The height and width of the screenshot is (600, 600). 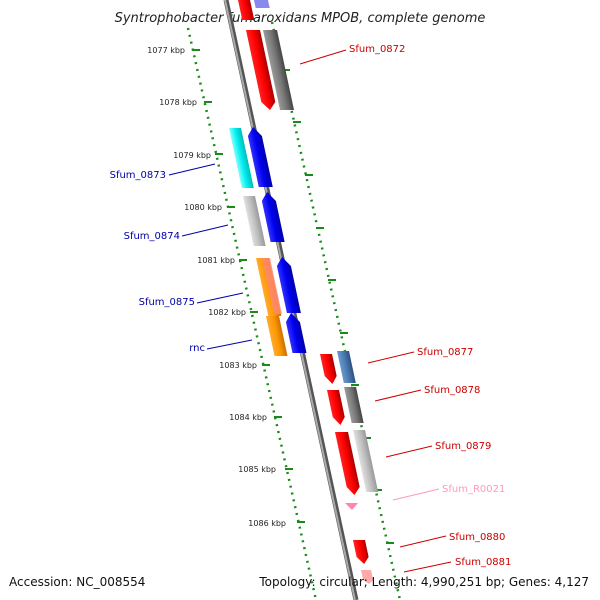 I want to click on gene-sfum-0878-gray, so click(x=354, y=405).